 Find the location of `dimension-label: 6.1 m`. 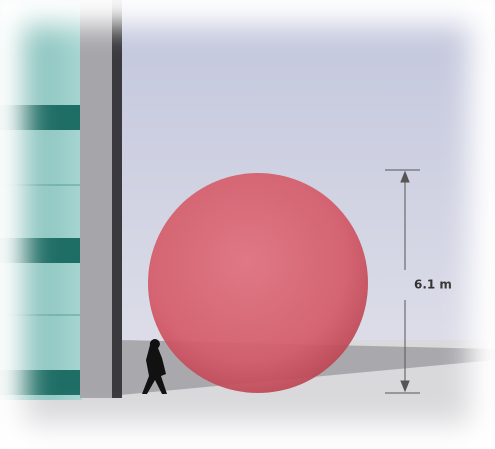

dimension-label: 6.1 m is located at coordinates (433, 285).